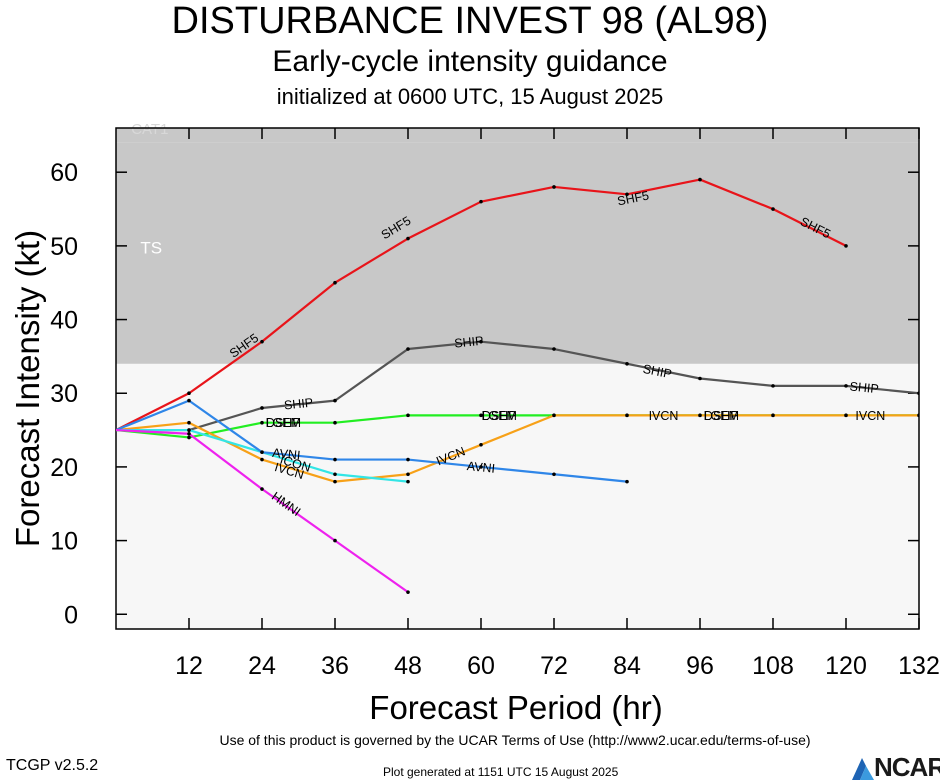 The height and width of the screenshot is (783, 940). I want to click on ncar-logo-icon, so click(863, 769).